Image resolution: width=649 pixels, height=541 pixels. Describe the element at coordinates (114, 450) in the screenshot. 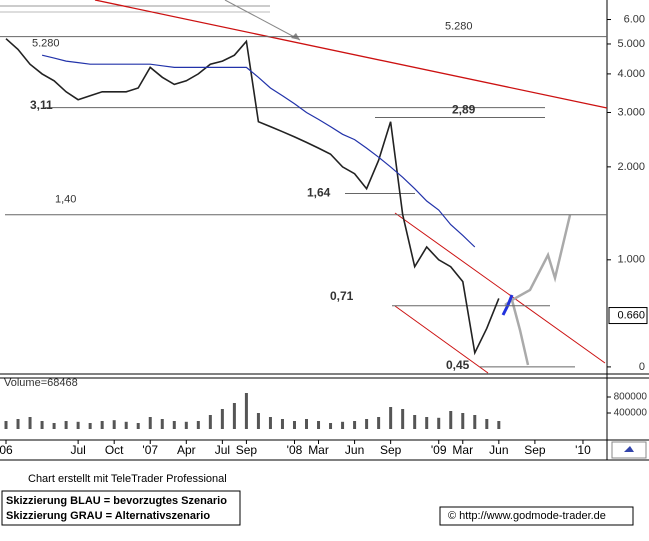

I see `x-tick-label: Oct` at that location.